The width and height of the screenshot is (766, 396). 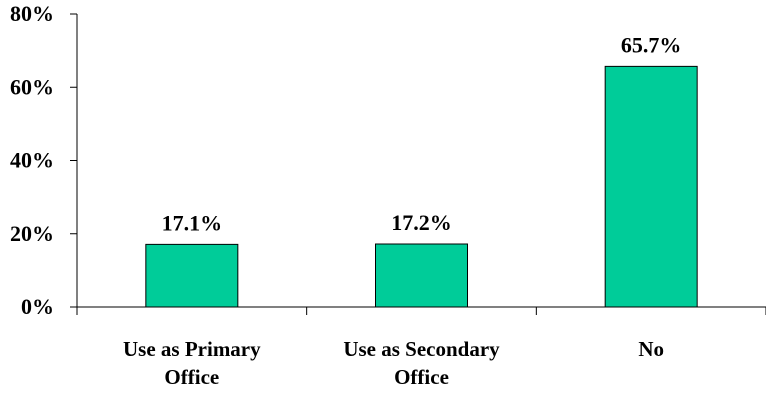 What do you see at coordinates (651, 44) in the screenshot?
I see `data-label: 65.7%` at bounding box center [651, 44].